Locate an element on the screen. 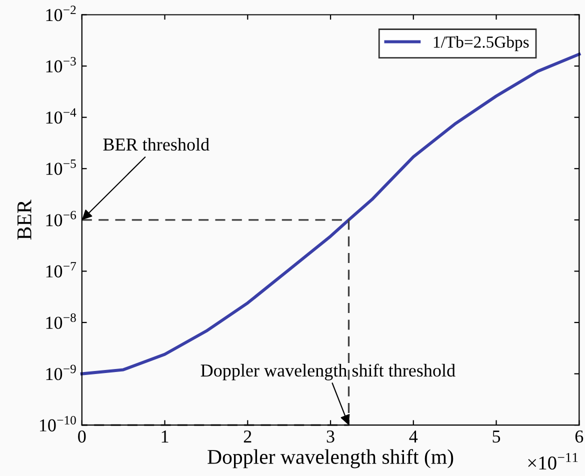 The height and width of the screenshot is (476, 585). x-tick-label: 4 is located at coordinates (413, 436).